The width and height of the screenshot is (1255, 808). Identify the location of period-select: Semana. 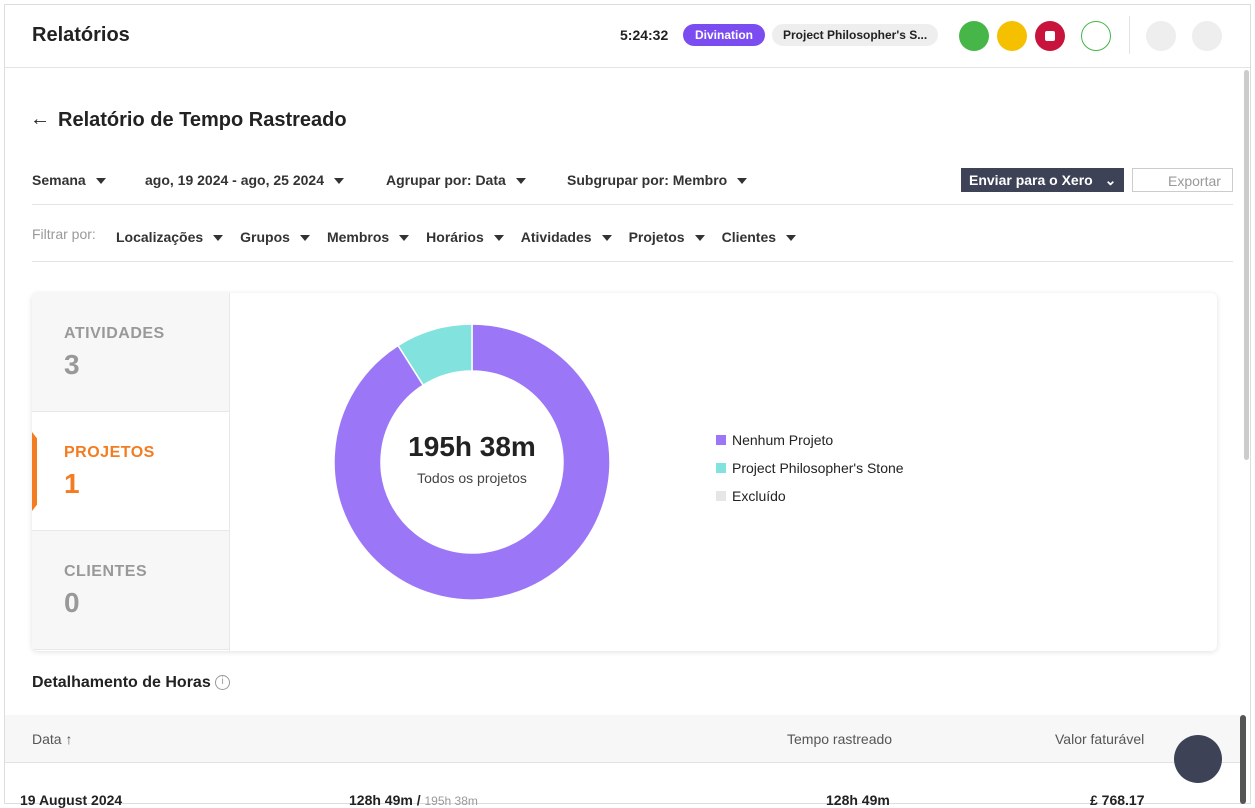
(69, 180).